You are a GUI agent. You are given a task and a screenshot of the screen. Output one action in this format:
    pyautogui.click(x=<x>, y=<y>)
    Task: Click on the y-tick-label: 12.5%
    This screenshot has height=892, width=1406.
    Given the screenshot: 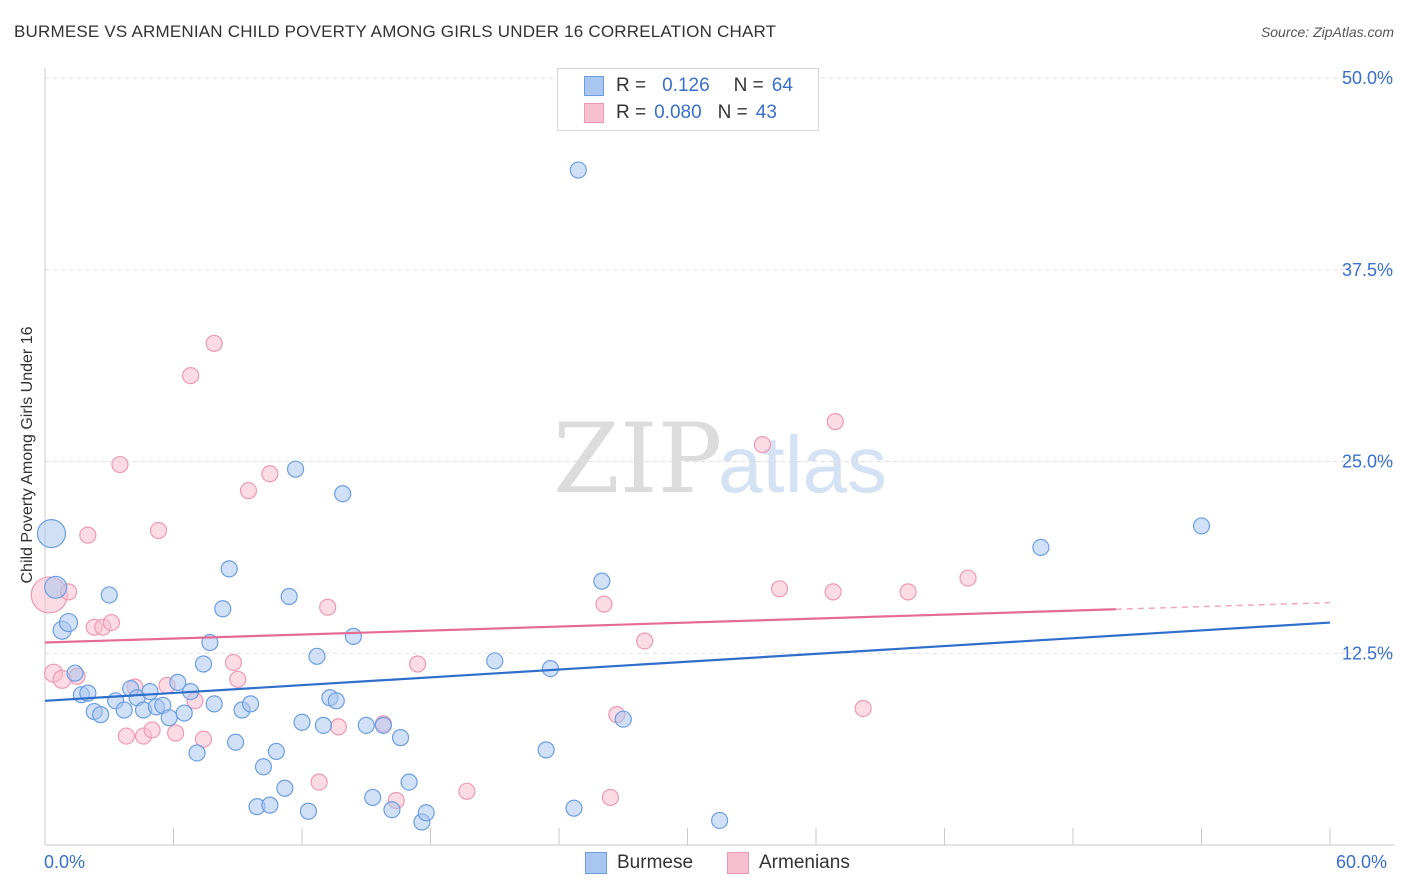 What is the action you would take?
    pyautogui.click(x=1367, y=653)
    